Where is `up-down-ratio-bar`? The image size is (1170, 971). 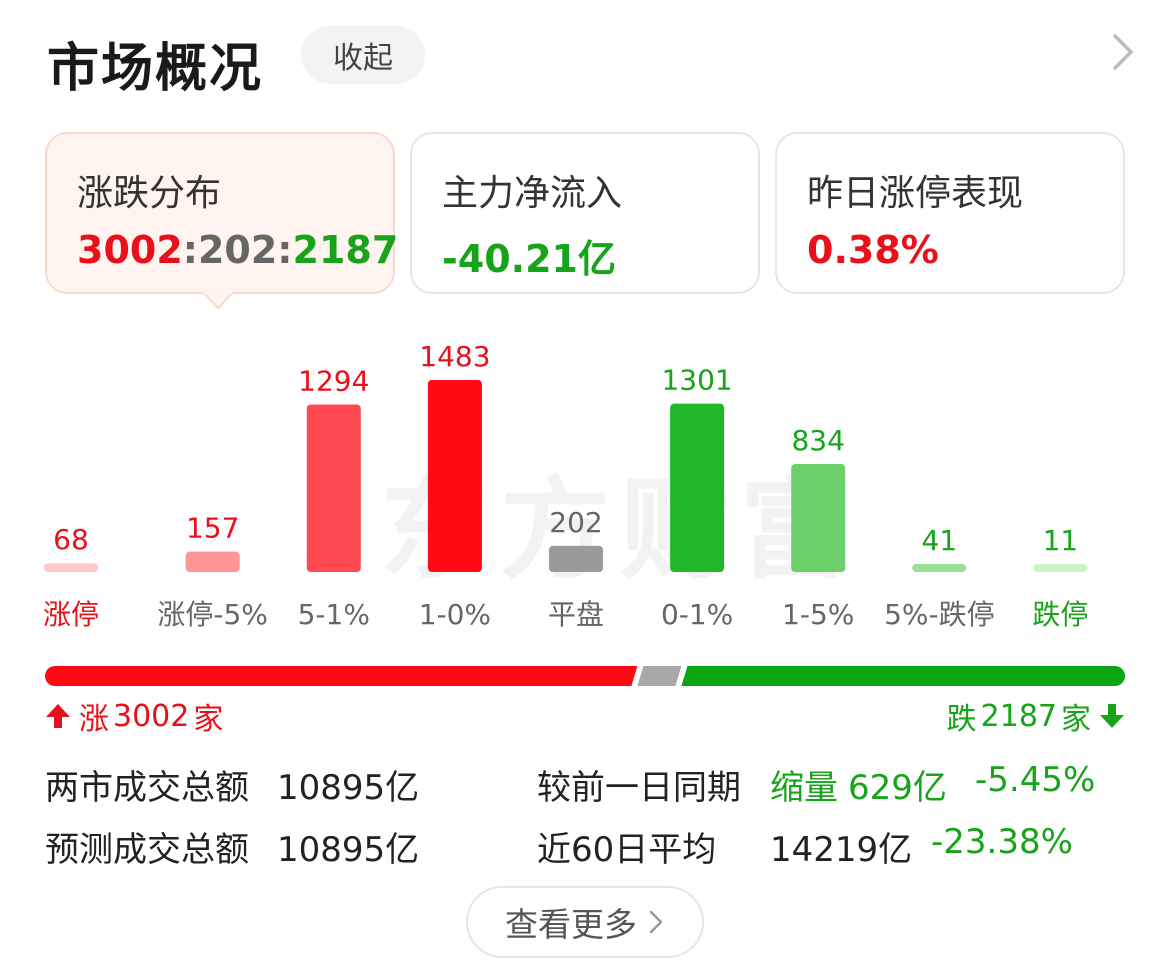 up-down-ratio-bar is located at coordinates (585, 676).